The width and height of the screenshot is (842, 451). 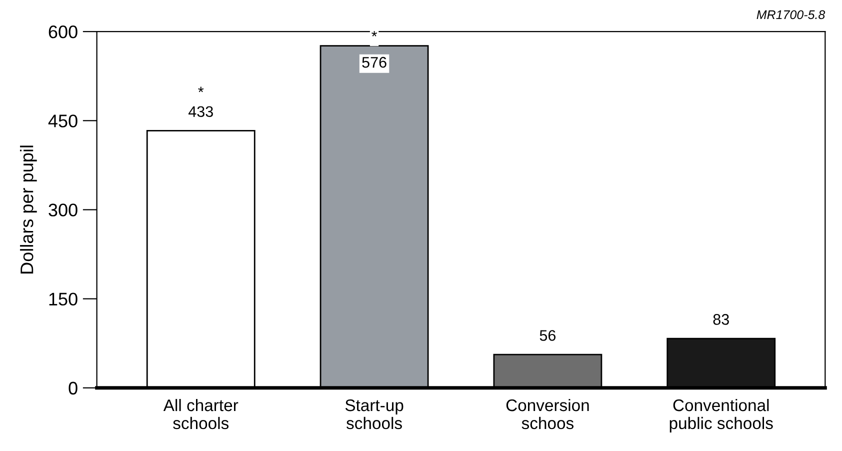 What do you see at coordinates (63, 299) in the screenshot?
I see `y-tick-label: 150` at bounding box center [63, 299].